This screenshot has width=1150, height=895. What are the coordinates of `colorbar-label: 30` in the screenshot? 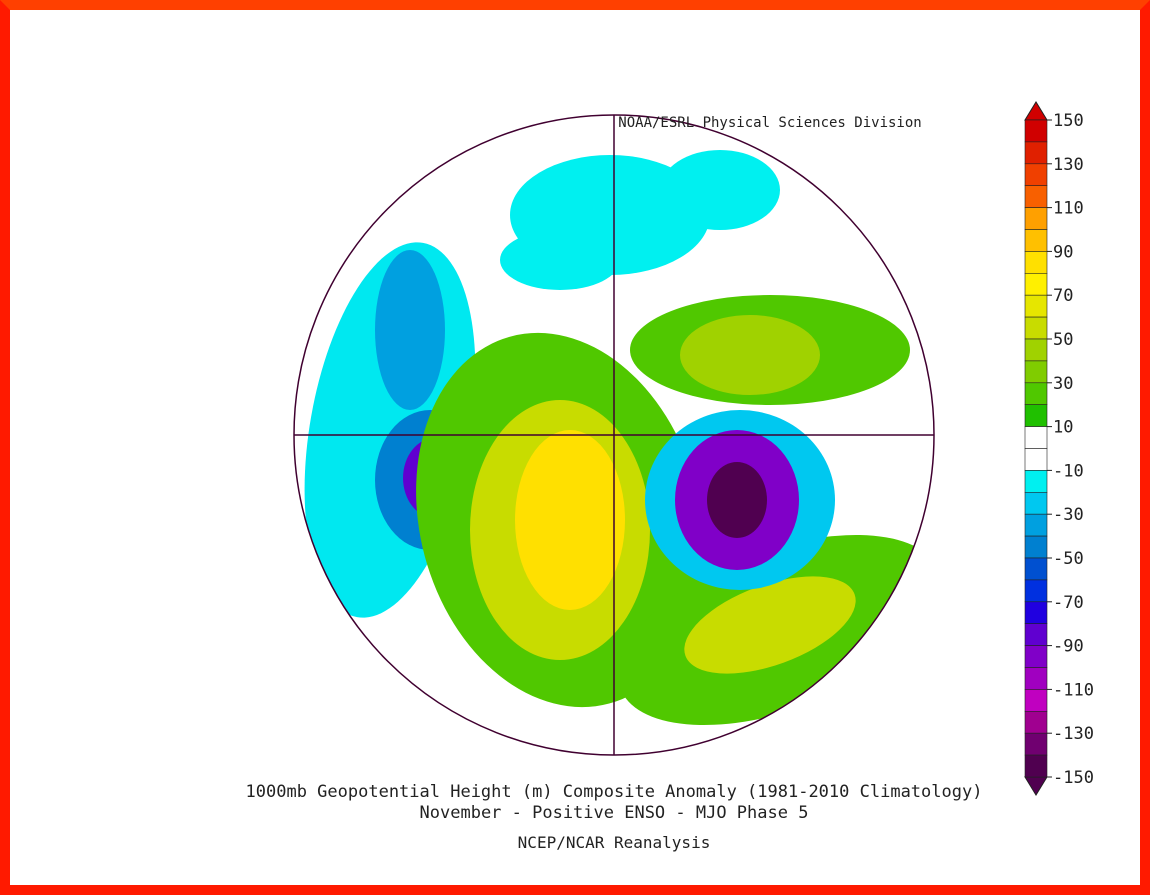 It's located at (1063, 384).